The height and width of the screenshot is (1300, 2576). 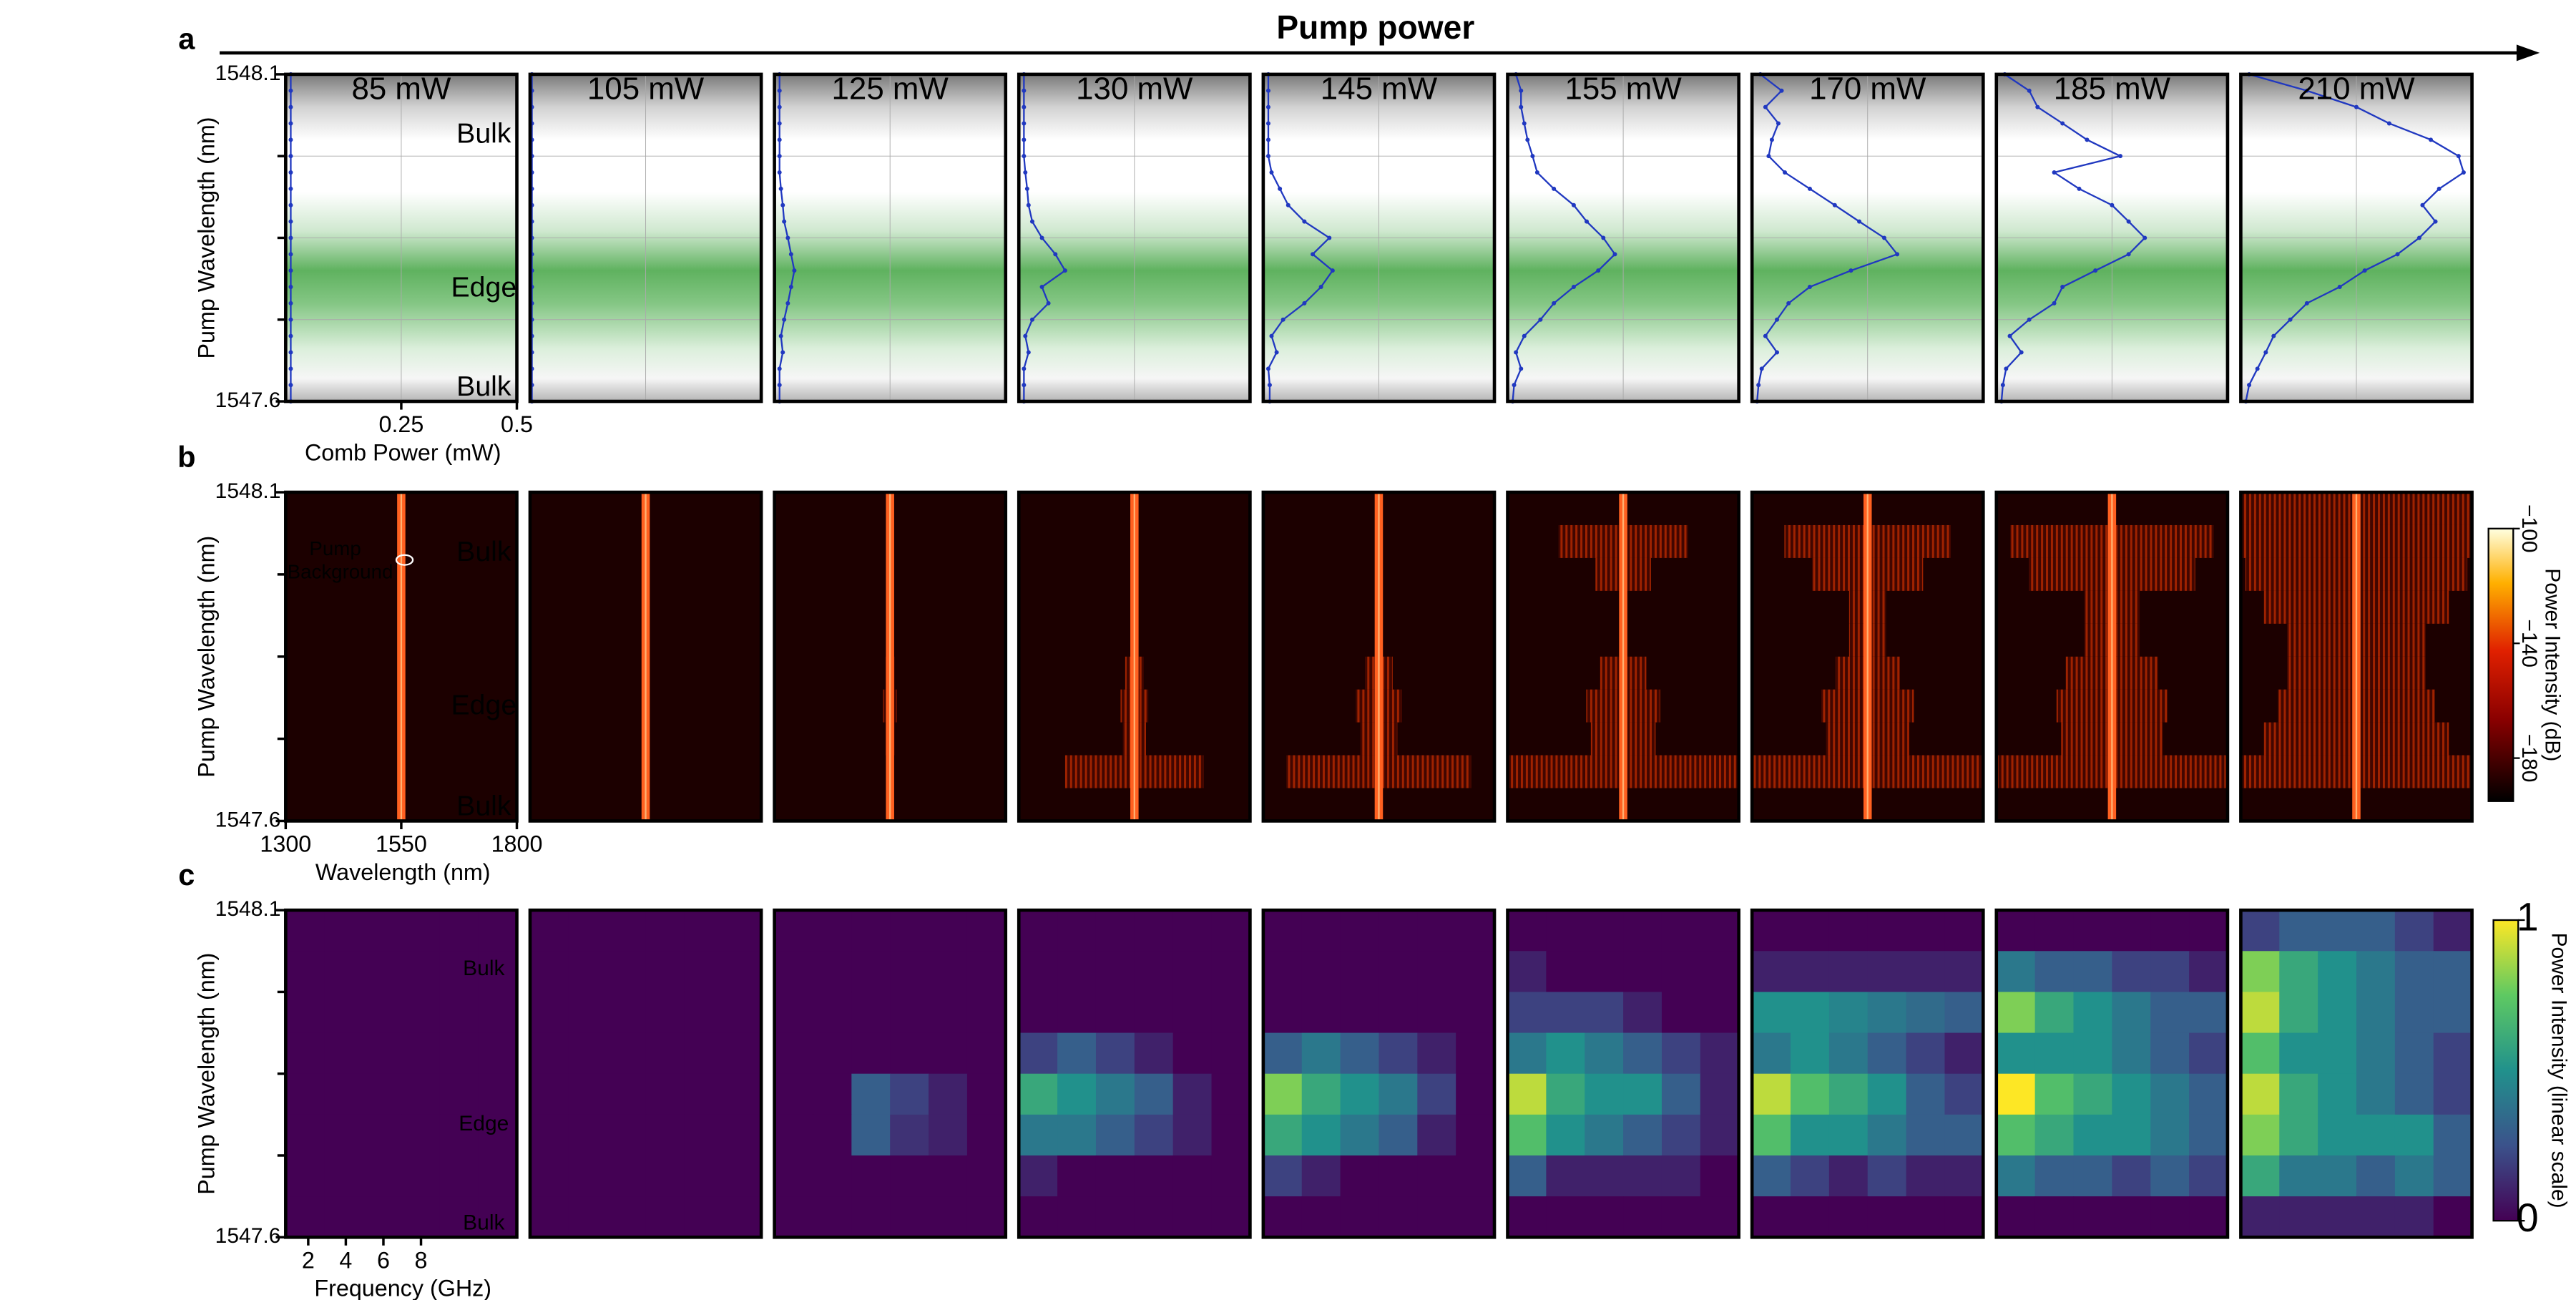 I want to click on region-label: Bulk, so click(x=484, y=806).